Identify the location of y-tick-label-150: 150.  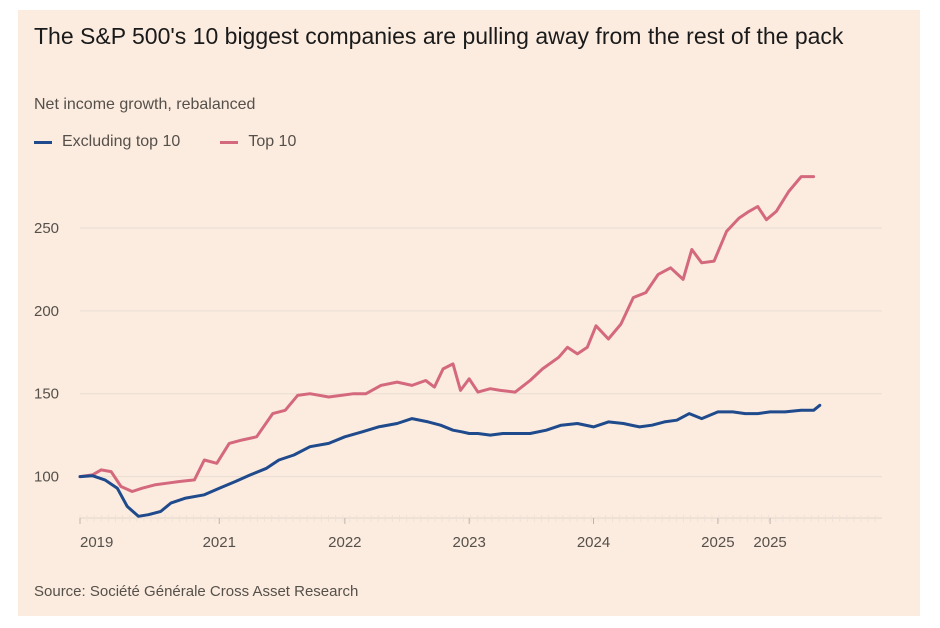
(46, 394).